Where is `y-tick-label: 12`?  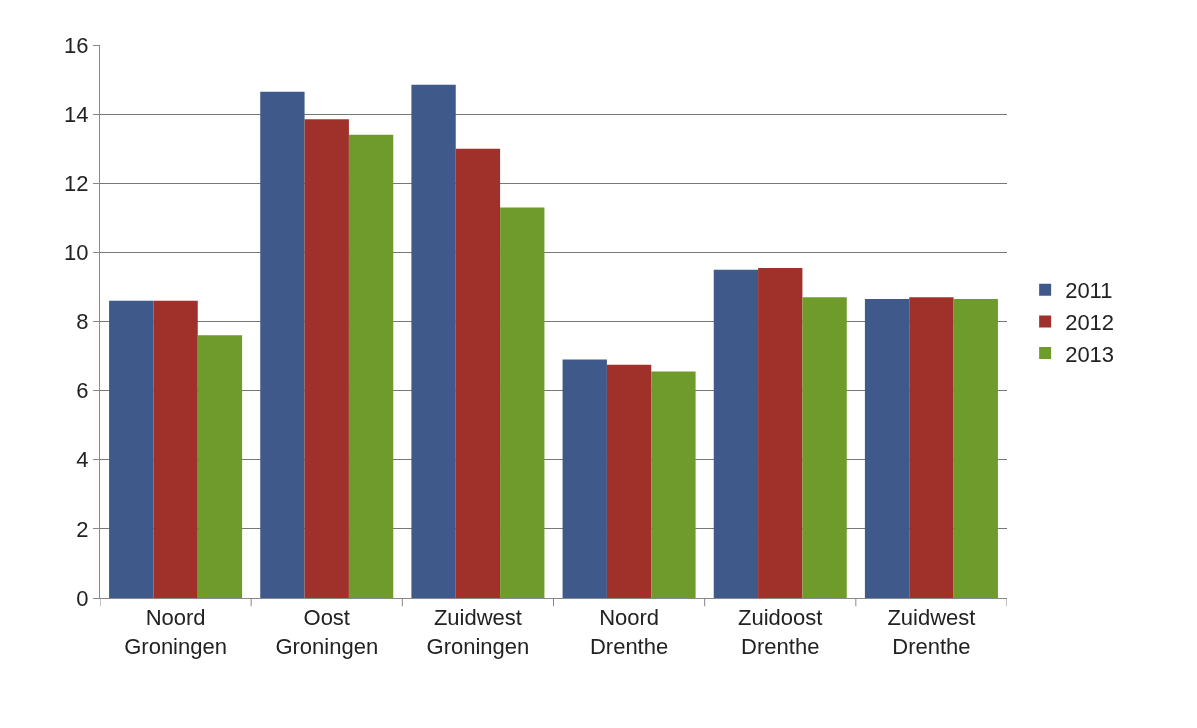
y-tick-label: 12 is located at coordinates (76, 183).